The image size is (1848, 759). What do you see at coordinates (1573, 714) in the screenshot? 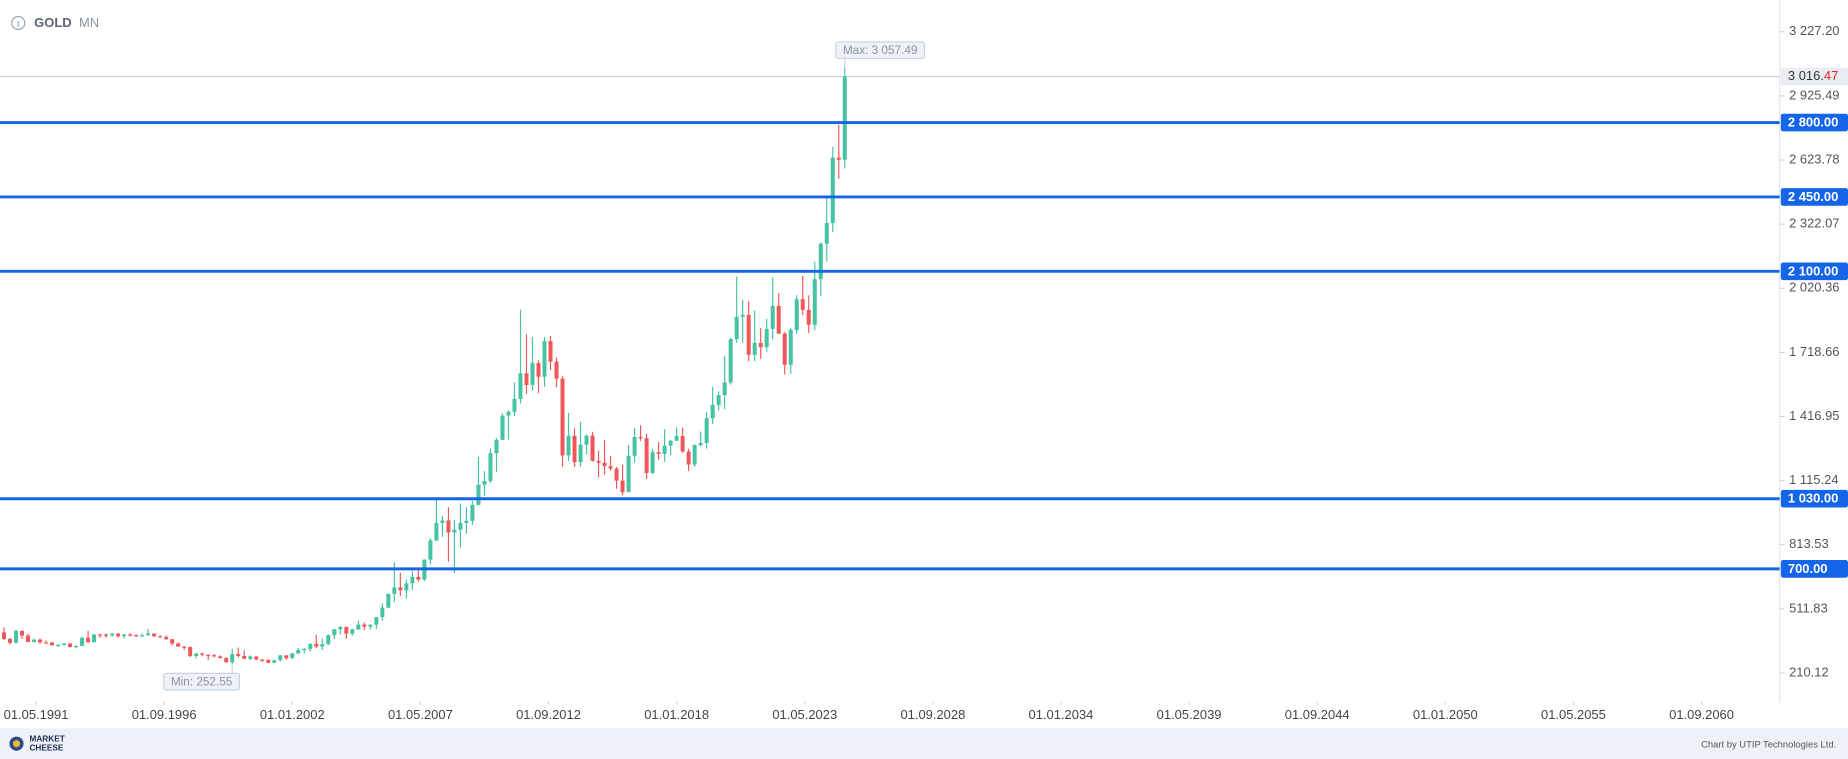
I see `x-tick-label: 01.05.2055` at bounding box center [1573, 714].